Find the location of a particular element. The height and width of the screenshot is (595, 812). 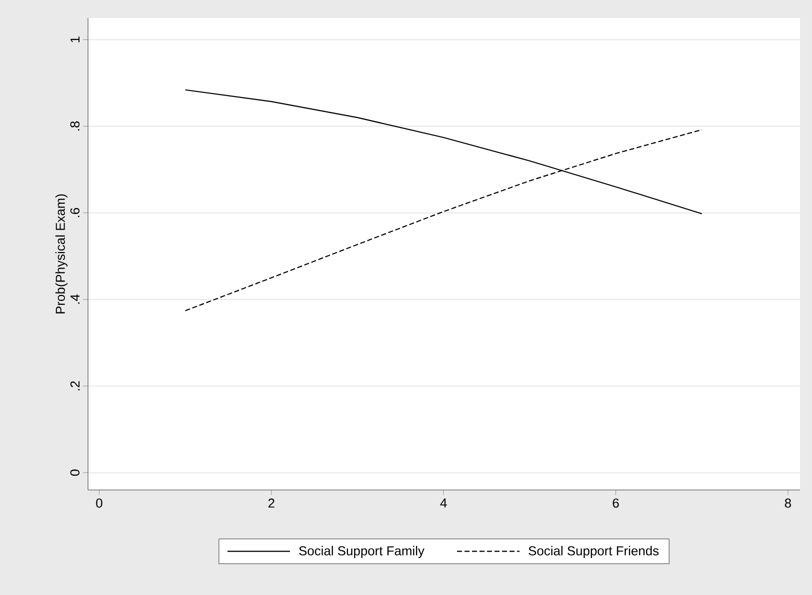

legend-label: Social Support Friends is located at coordinates (593, 552).